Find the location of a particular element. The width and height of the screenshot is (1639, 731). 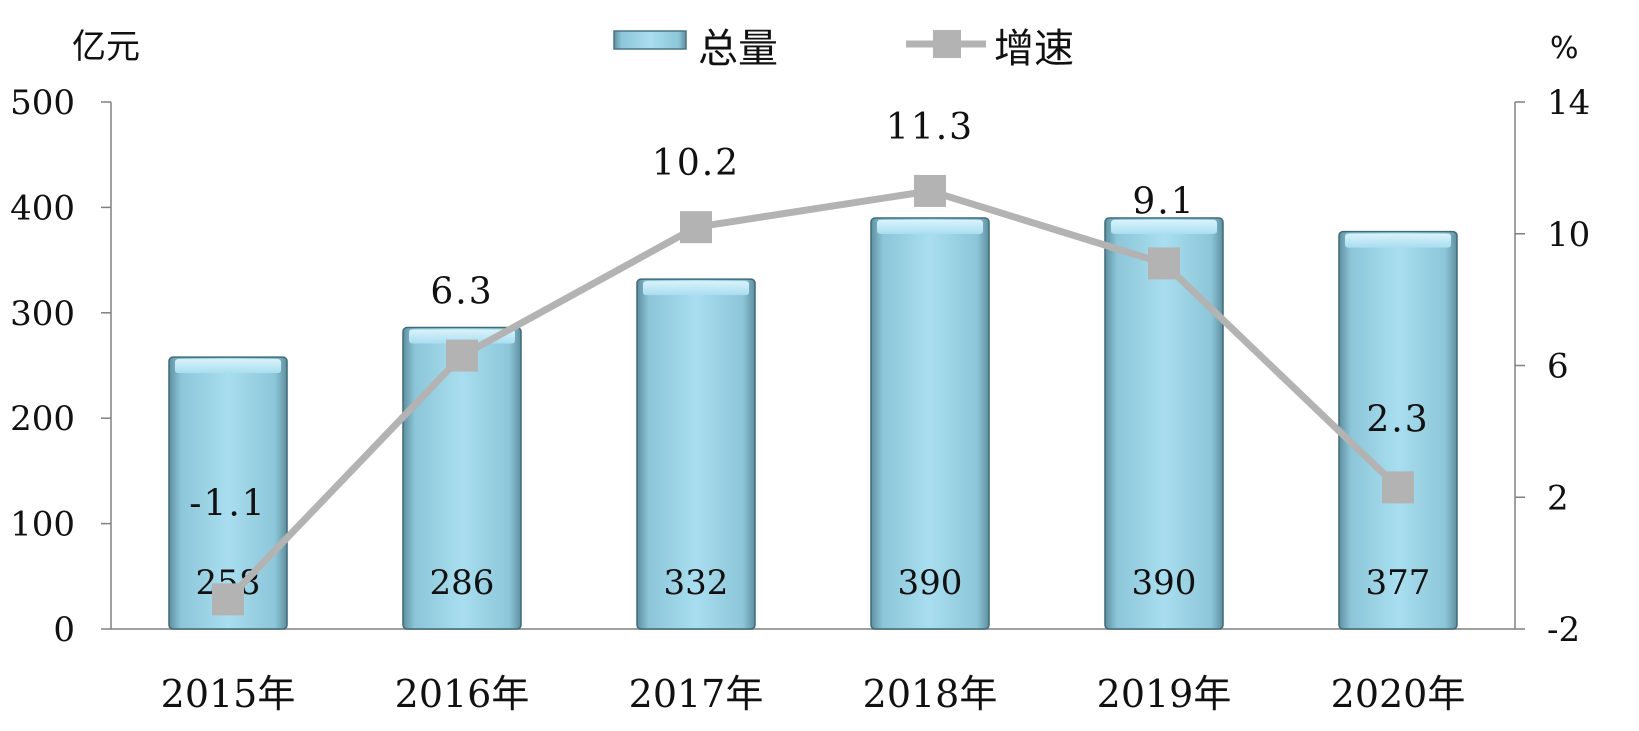

legend-marker-swatch is located at coordinates (947, 44).